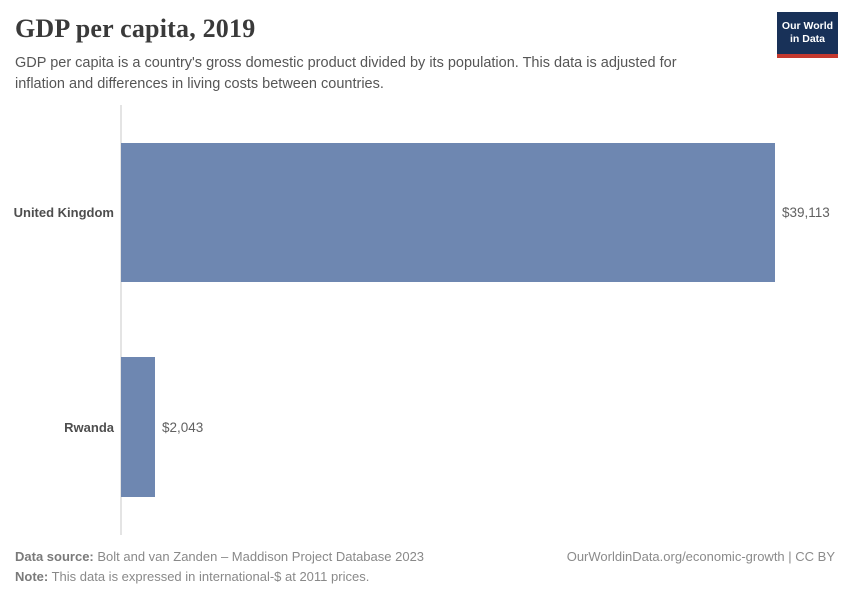 The height and width of the screenshot is (600, 850). What do you see at coordinates (807, 25) in the screenshot?
I see `logo-line-1: Our World` at bounding box center [807, 25].